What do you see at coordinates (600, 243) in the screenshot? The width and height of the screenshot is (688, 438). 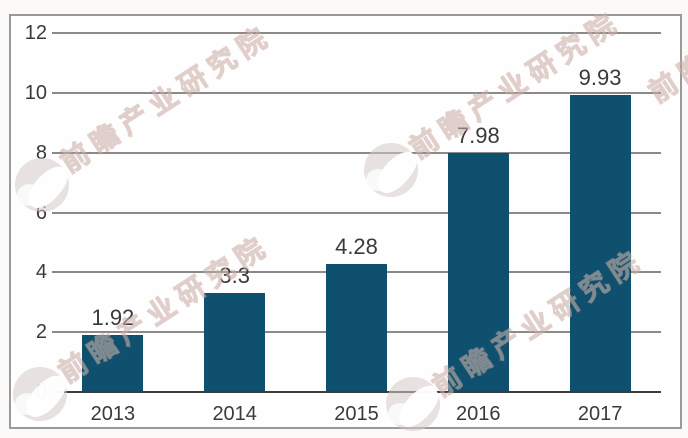 I see `bar-2017` at bounding box center [600, 243].